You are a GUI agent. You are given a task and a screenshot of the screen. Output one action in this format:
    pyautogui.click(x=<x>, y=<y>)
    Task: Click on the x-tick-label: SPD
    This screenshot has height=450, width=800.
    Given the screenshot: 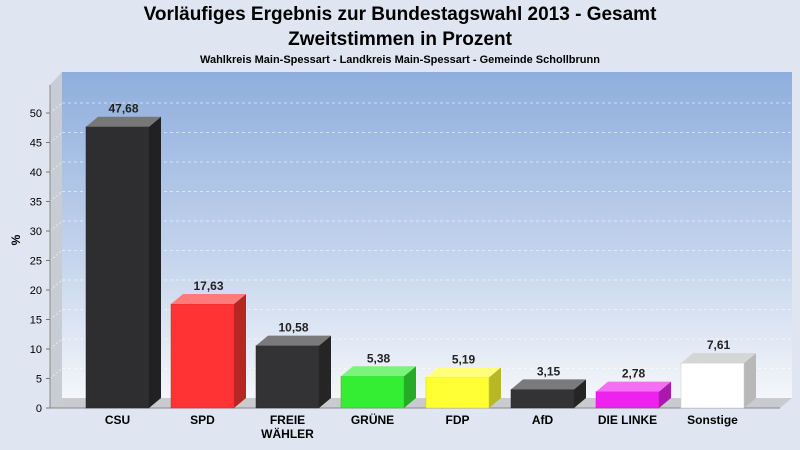 What is the action you would take?
    pyautogui.click(x=202, y=420)
    